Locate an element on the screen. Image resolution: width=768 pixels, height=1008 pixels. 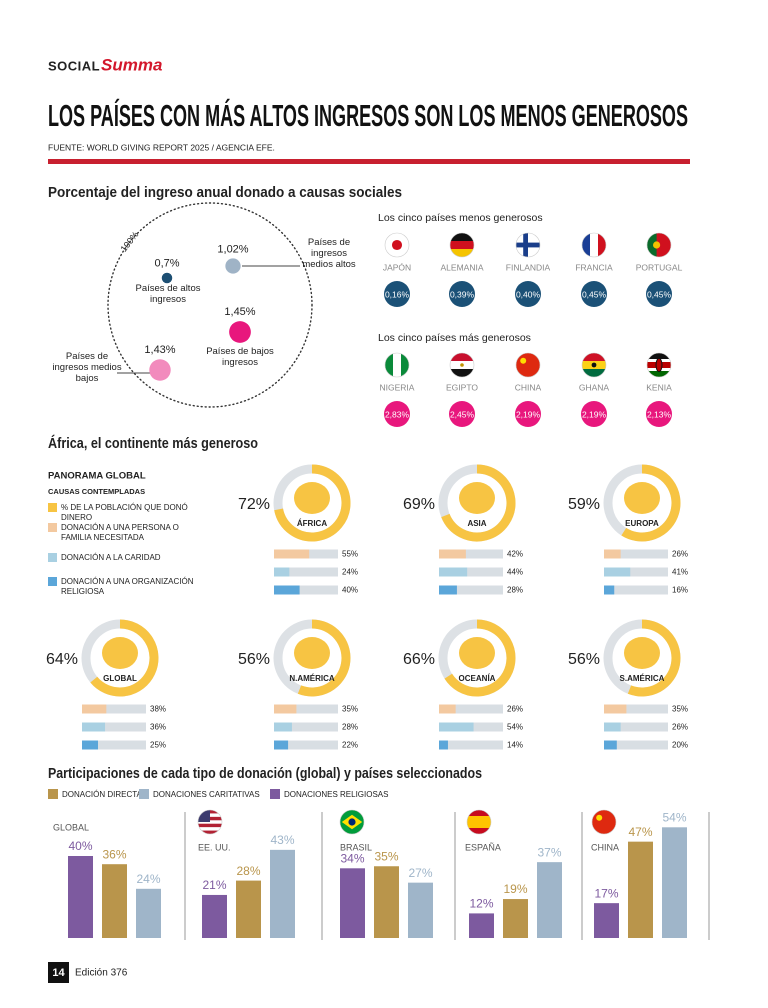
bubble-value: 1,02% is located at coordinates (232, 249).